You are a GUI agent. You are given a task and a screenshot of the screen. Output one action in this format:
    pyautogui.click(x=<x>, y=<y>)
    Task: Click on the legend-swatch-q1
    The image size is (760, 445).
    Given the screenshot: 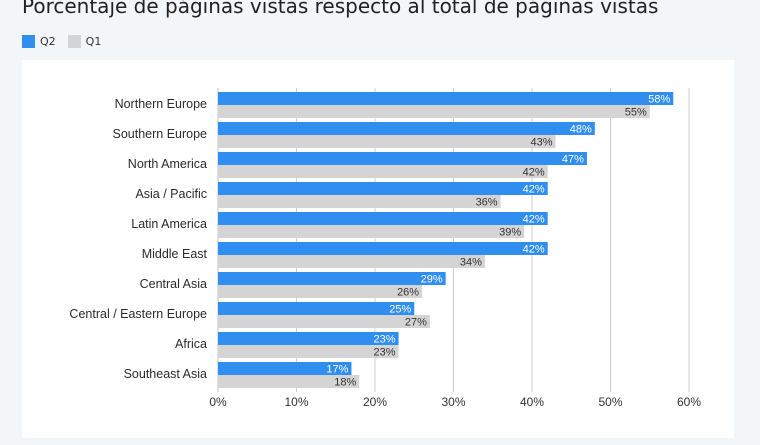 What is the action you would take?
    pyautogui.click(x=74, y=41)
    